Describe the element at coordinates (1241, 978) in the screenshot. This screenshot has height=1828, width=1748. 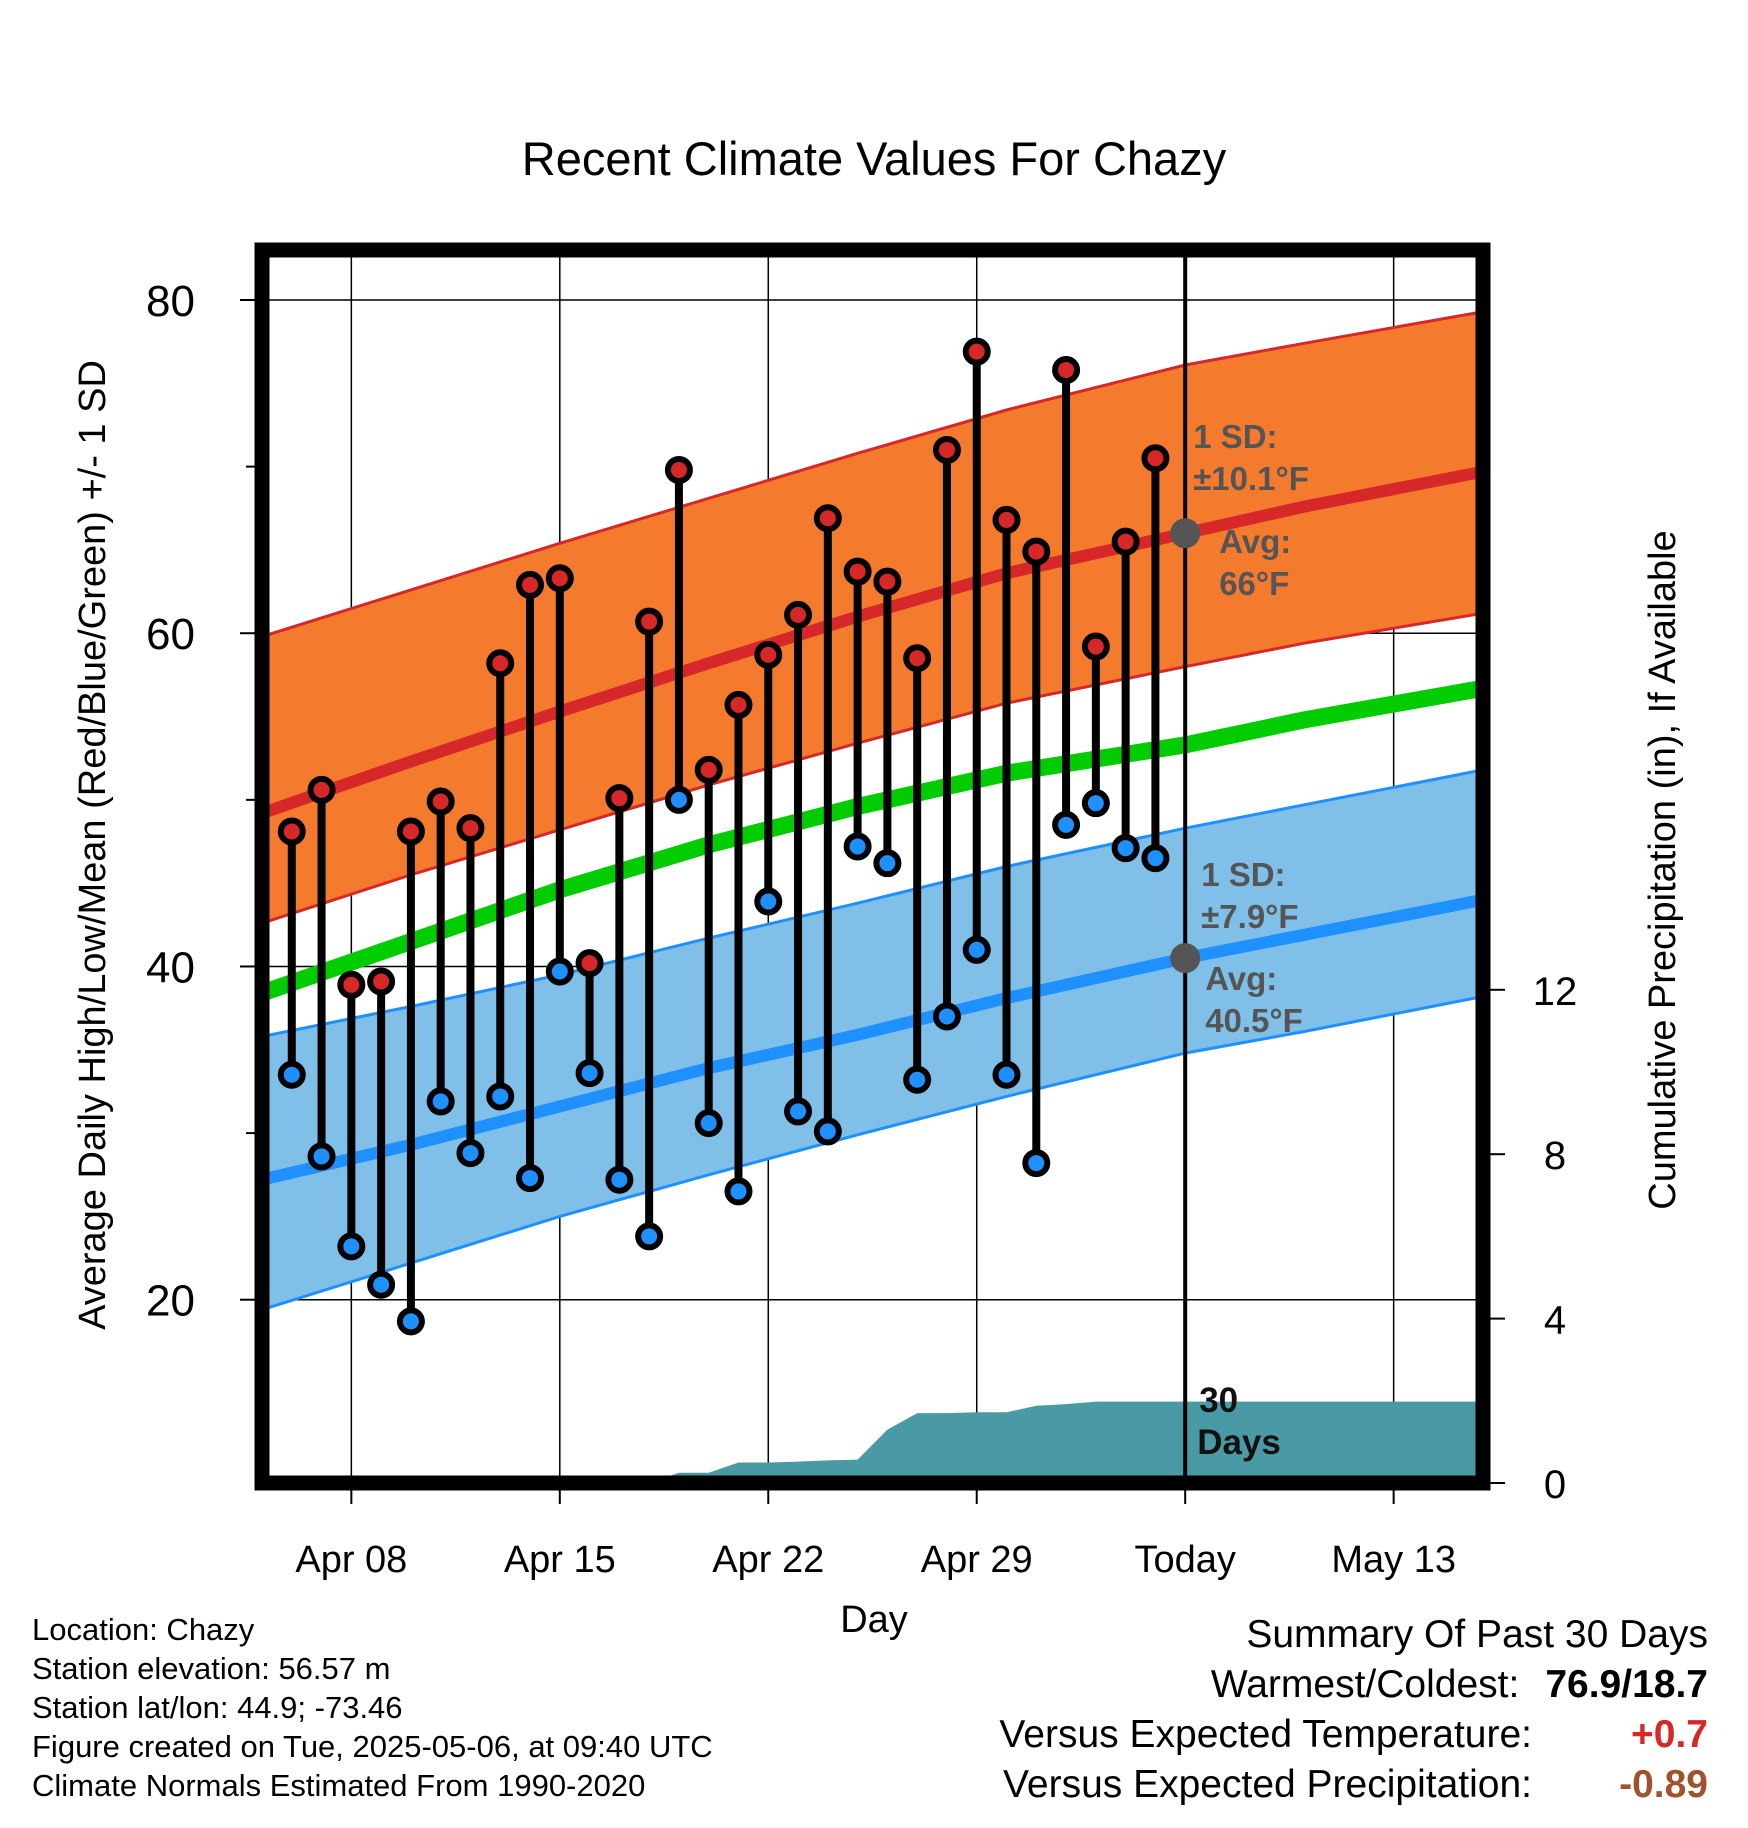
I see `low-avg-label: Avg:` at that location.